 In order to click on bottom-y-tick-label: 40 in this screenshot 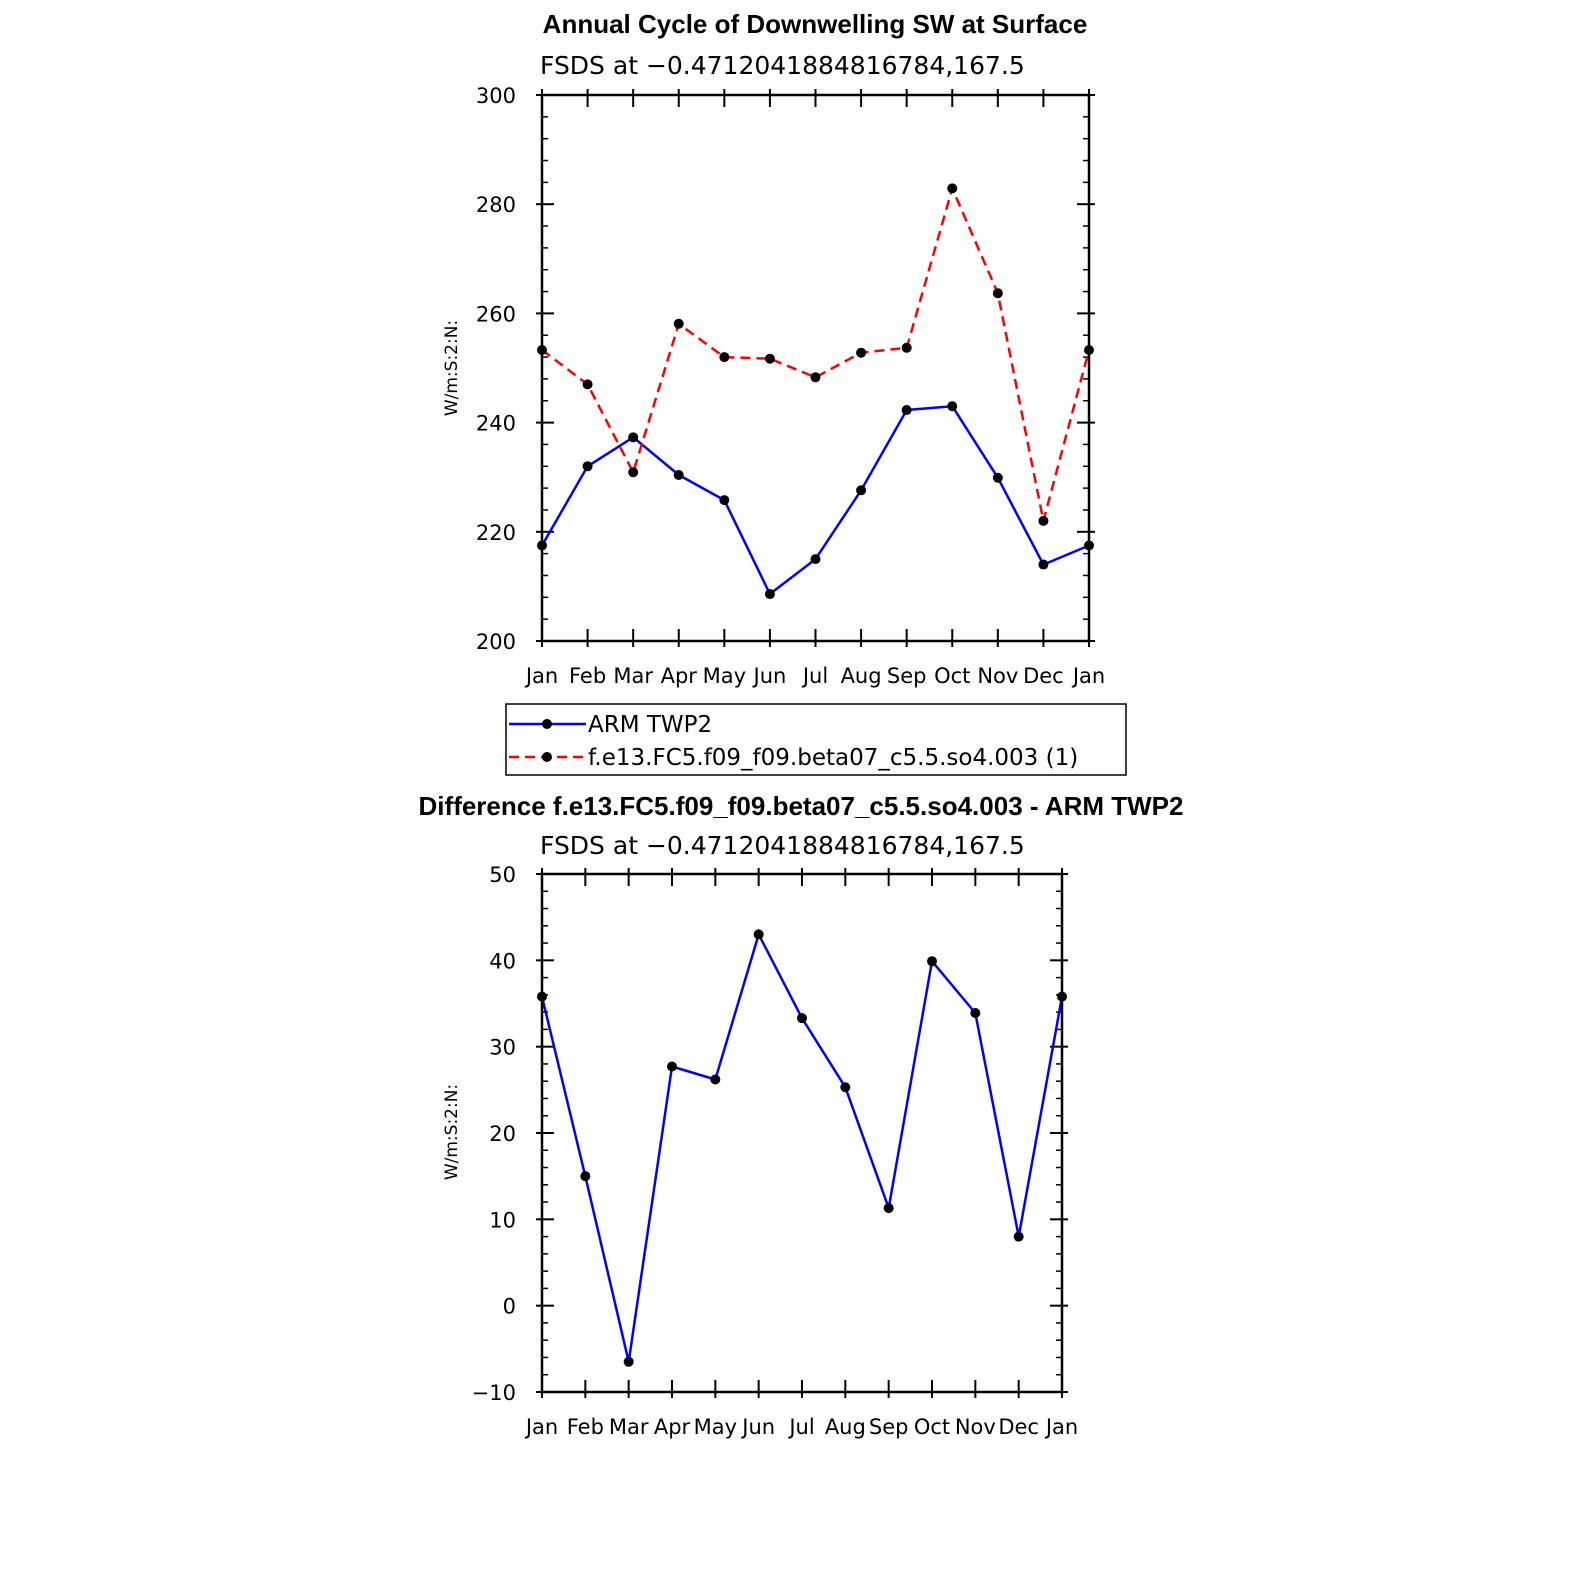, I will do `click(502, 961)`.